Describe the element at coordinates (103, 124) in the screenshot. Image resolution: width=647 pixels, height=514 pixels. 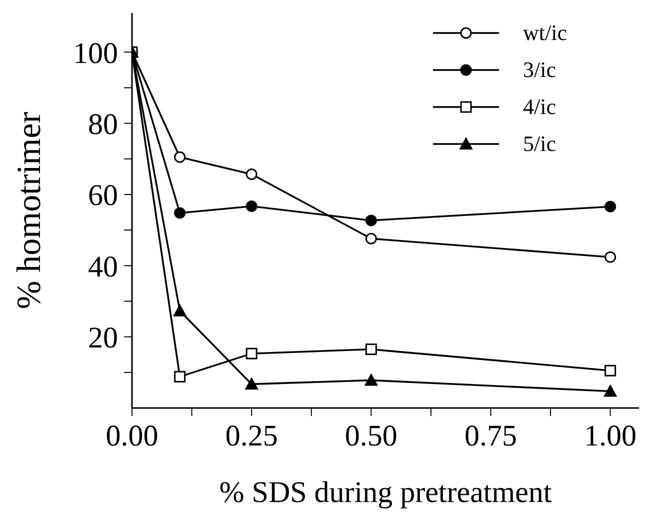
I see `y-tick-label: 80` at that location.